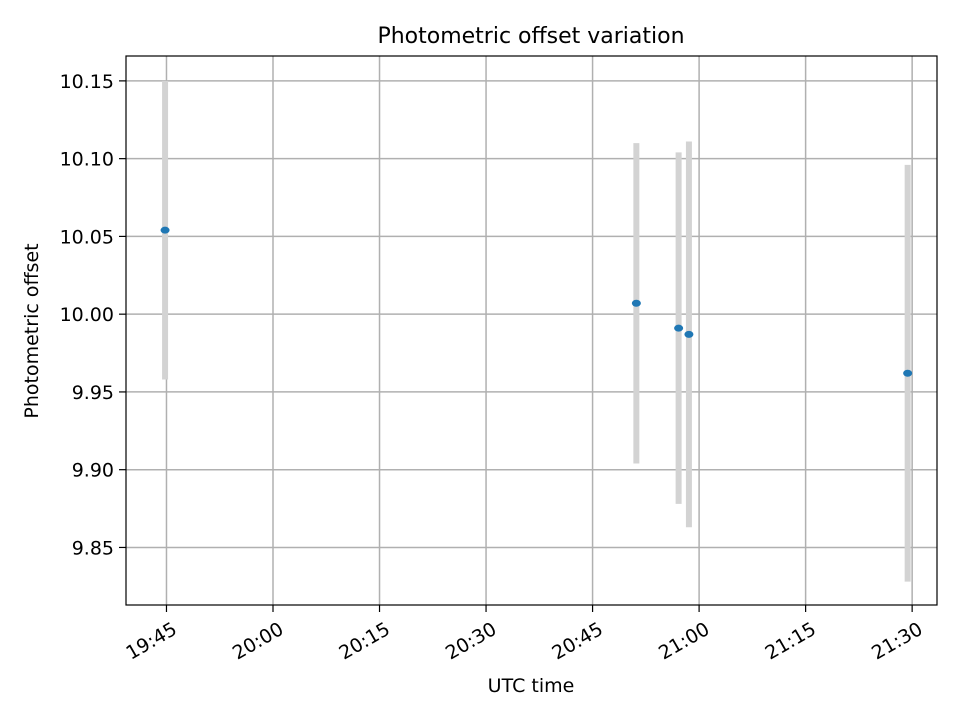 The height and width of the screenshot is (720, 960). Describe the element at coordinates (93, 393) in the screenshot. I see `y-tick-label: 9.95` at that location.